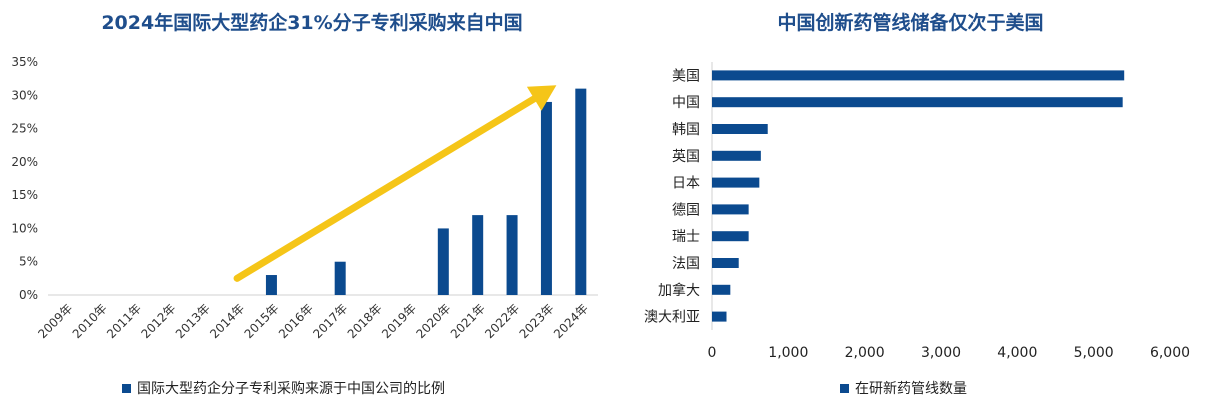 The height and width of the screenshot is (401, 1227). What do you see at coordinates (330, 321) in the screenshot?
I see `x-tick-label: 2017年` at bounding box center [330, 321].